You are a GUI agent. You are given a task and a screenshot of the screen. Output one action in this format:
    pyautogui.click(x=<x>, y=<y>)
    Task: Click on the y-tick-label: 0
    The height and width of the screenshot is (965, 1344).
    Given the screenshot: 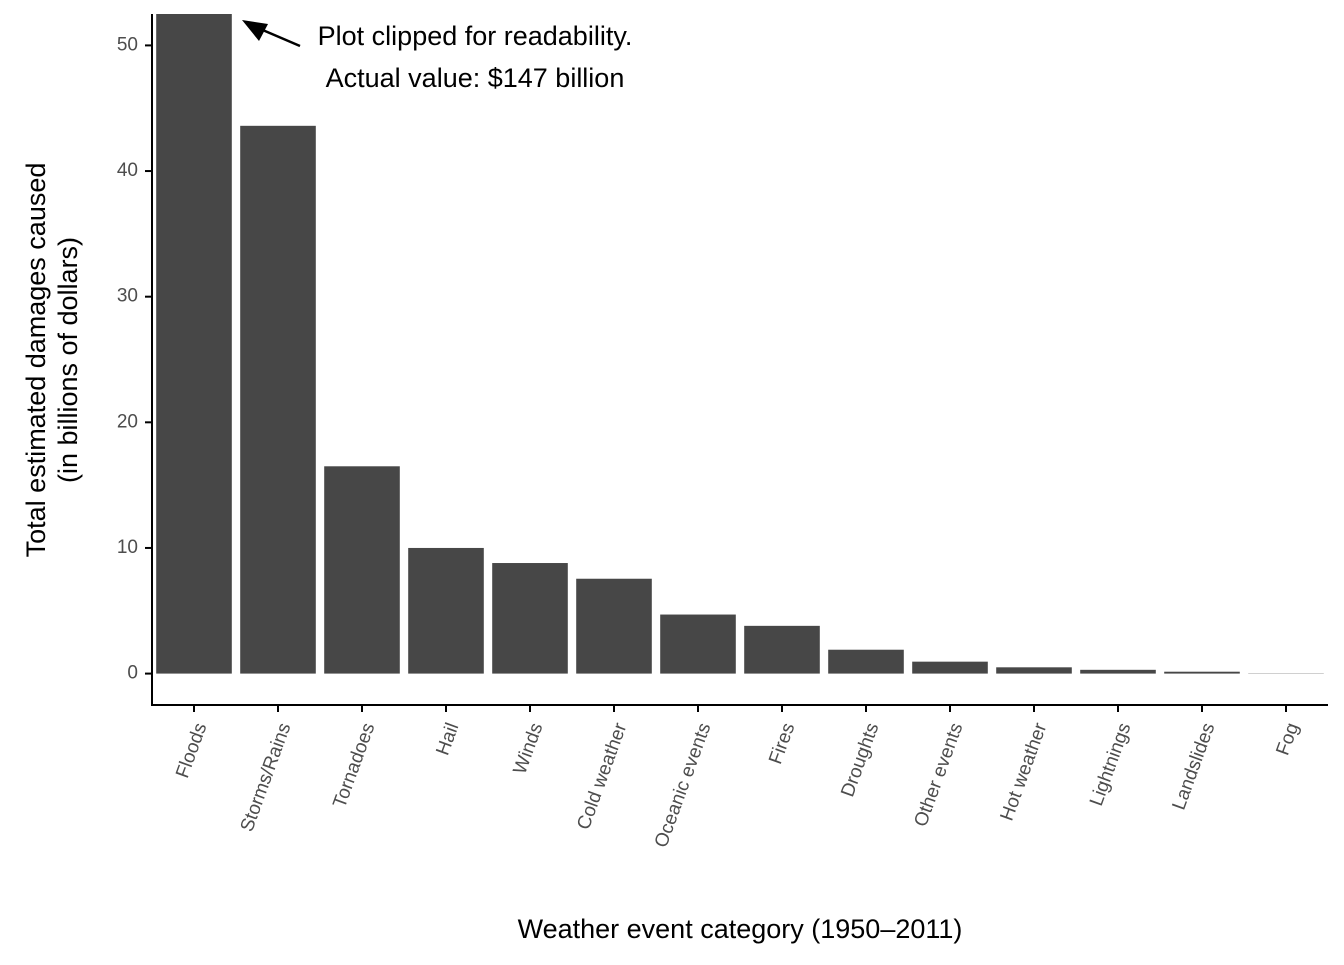 What is the action you would take?
    pyautogui.click(x=132, y=673)
    